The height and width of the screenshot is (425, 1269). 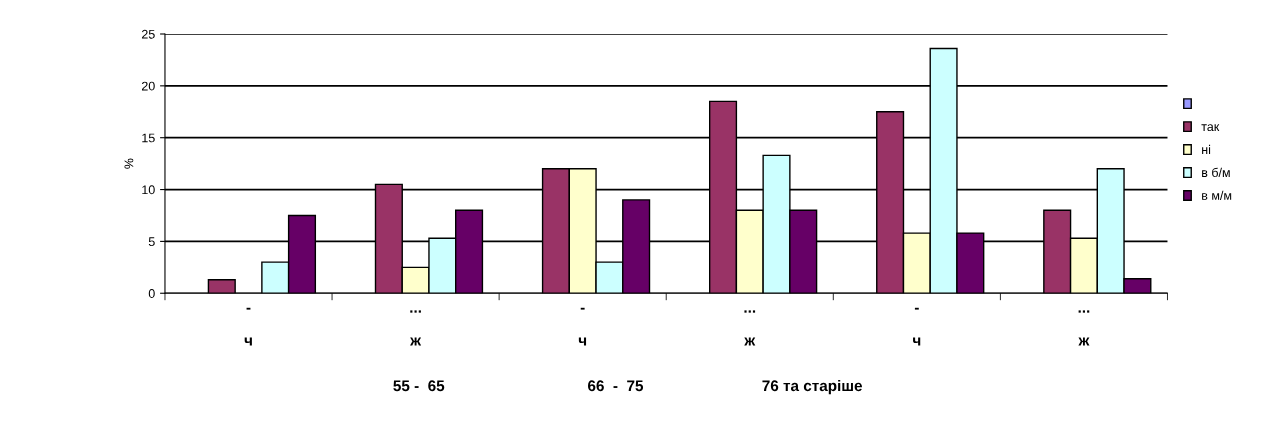 I want to click on legend-label: в м/м, so click(x=1217, y=195).